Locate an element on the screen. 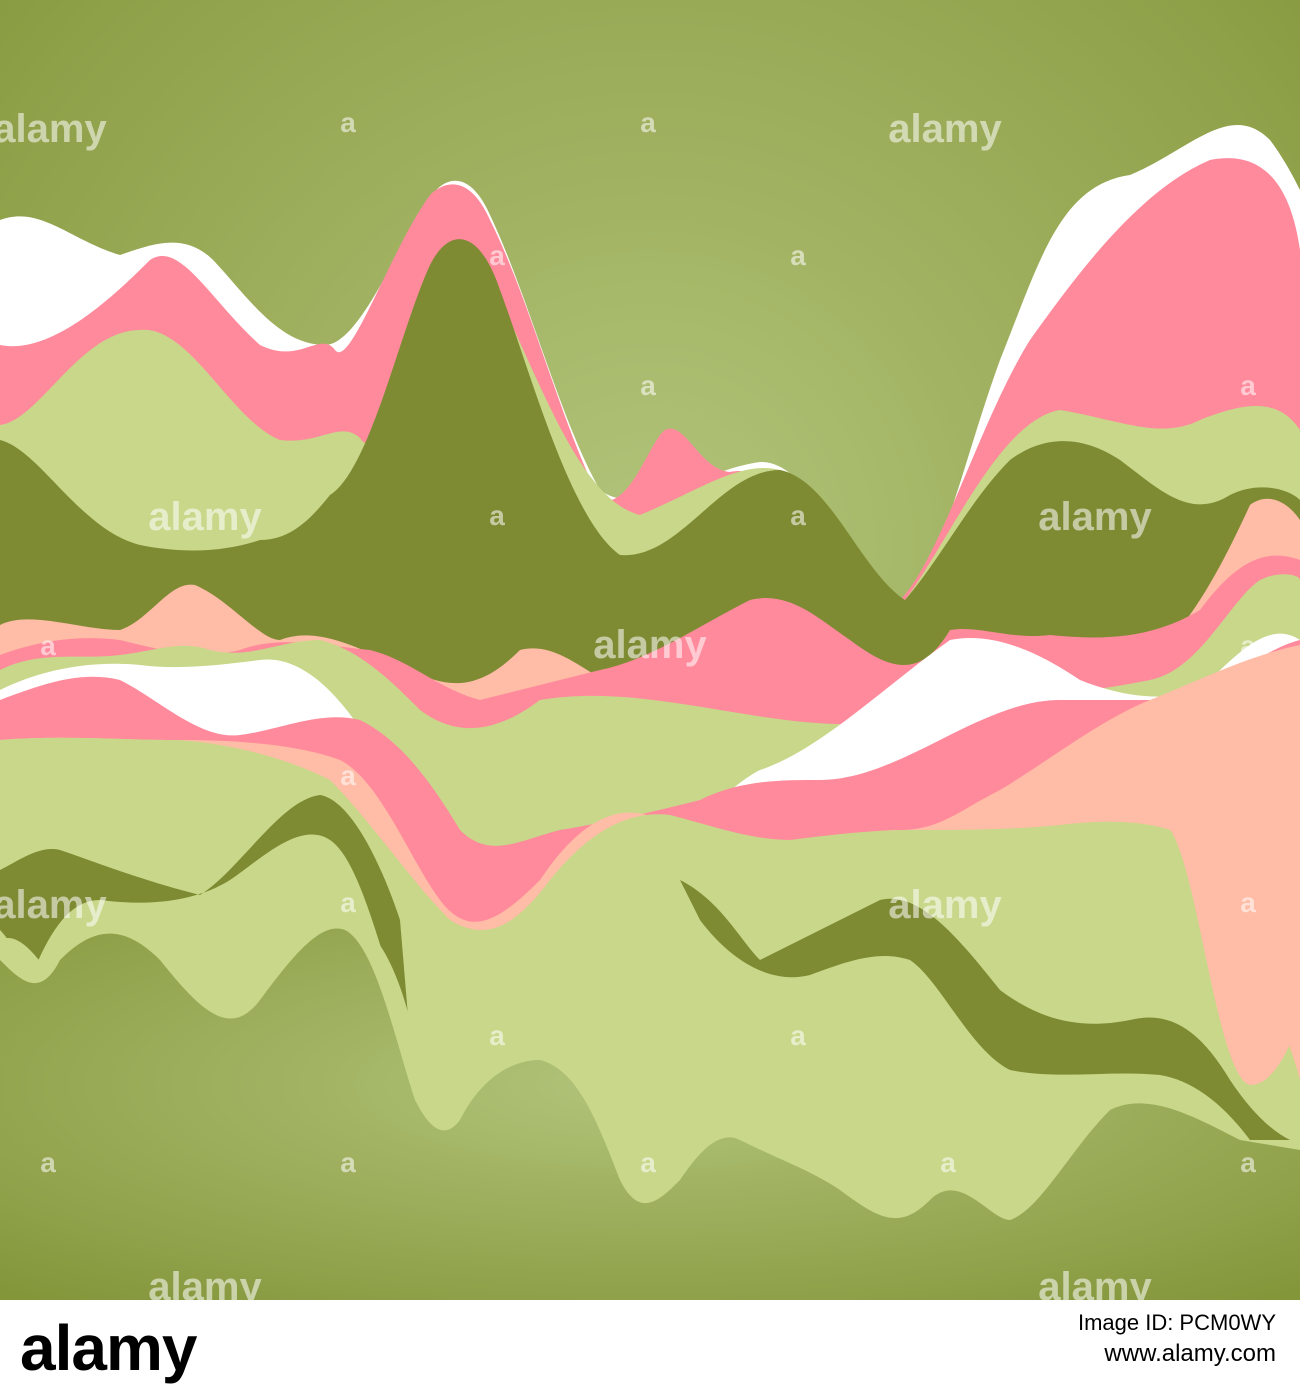 This screenshot has width=1300, height=1390. brand-logo: alamy is located at coordinates (108, 1348).